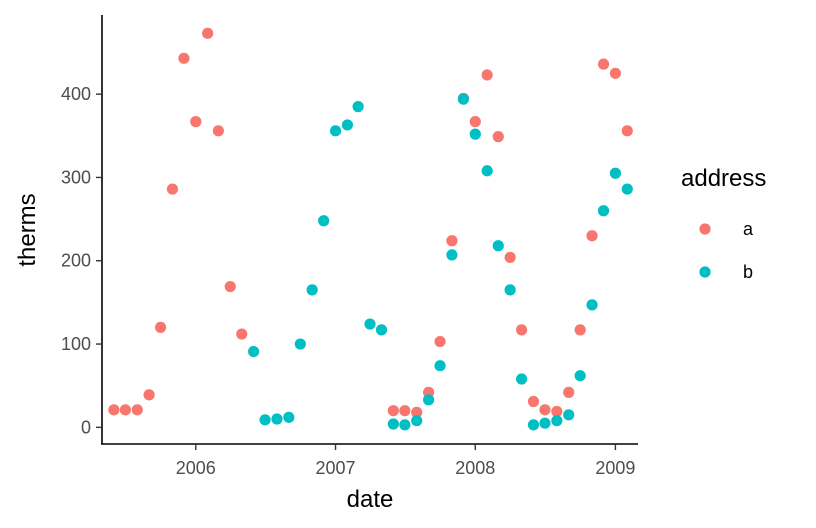 Image resolution: width=816 pixels, height=528 pixels. Describe the element at coordinates (336, 468) in the screenshot. I see `x-tick-label: 2007` at that location.